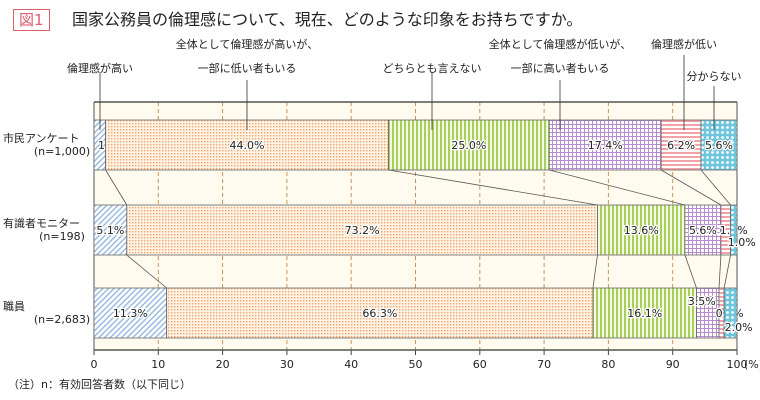 The height and width of the screenshot is (400, 760). I want to click on data-label: 5.1%, so click(110, 230).